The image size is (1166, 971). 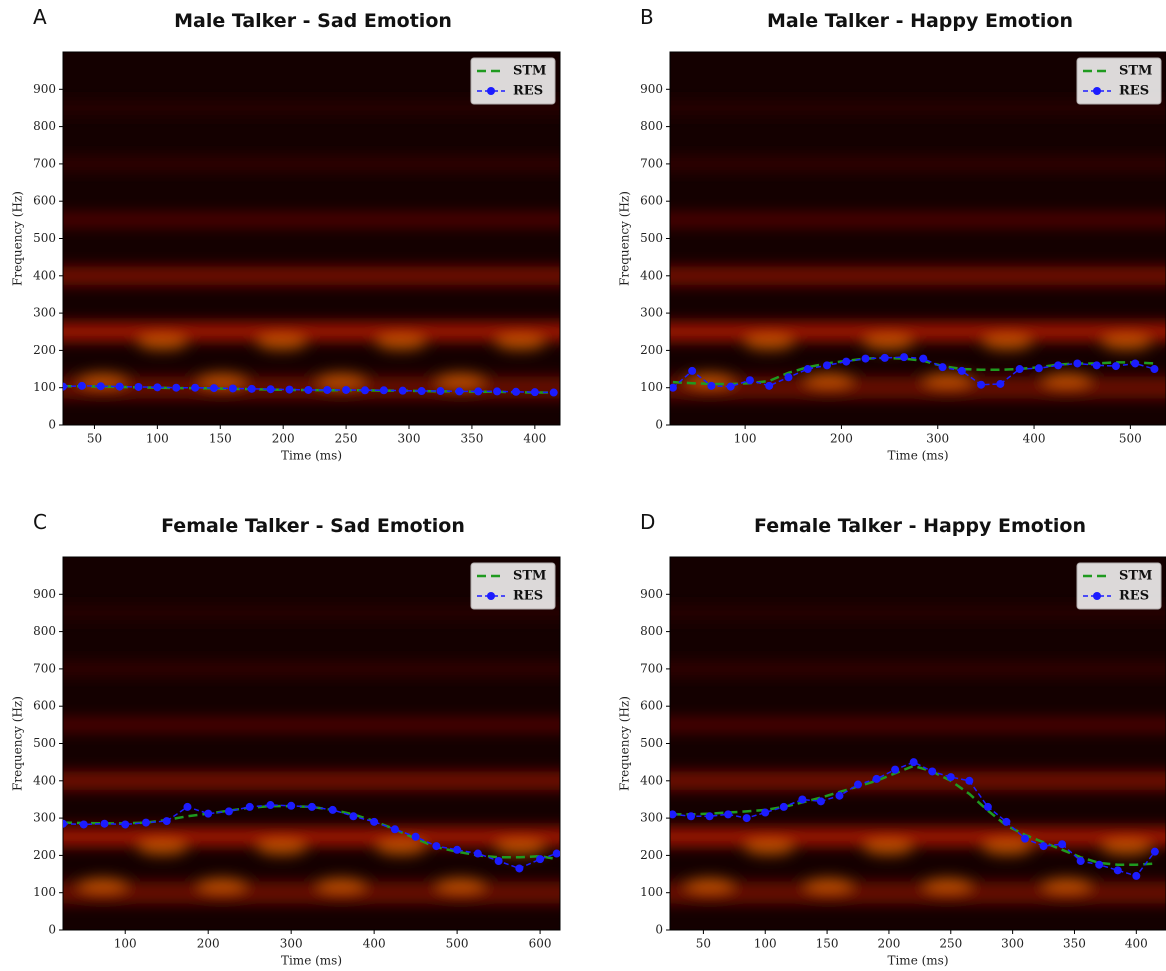 What do you see at coordinates (918, 249) in the screenshot?
I see `spectrogram` at bounding box center [918, 249].